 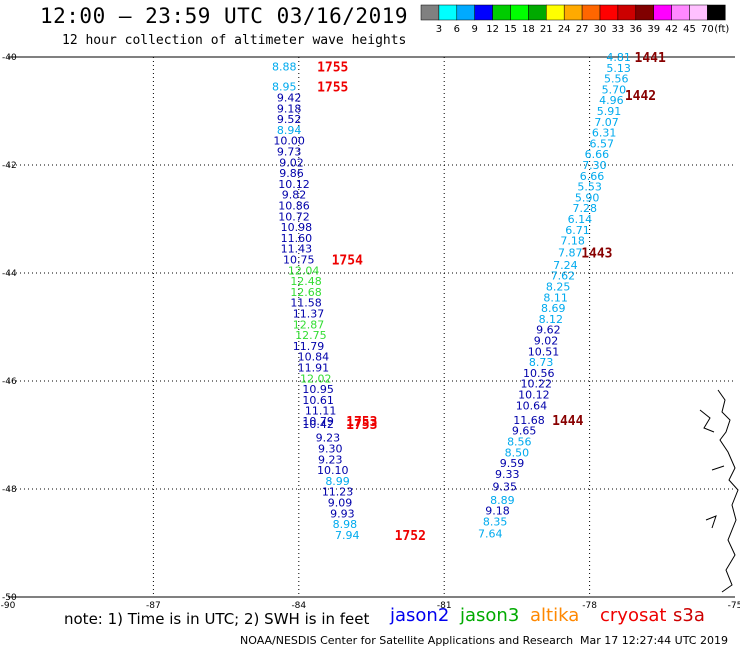 What do you see at coordinates (594, 165) in the screenshot?
I see `wave-height-east: 7.30` at bounding box center [594, 165].